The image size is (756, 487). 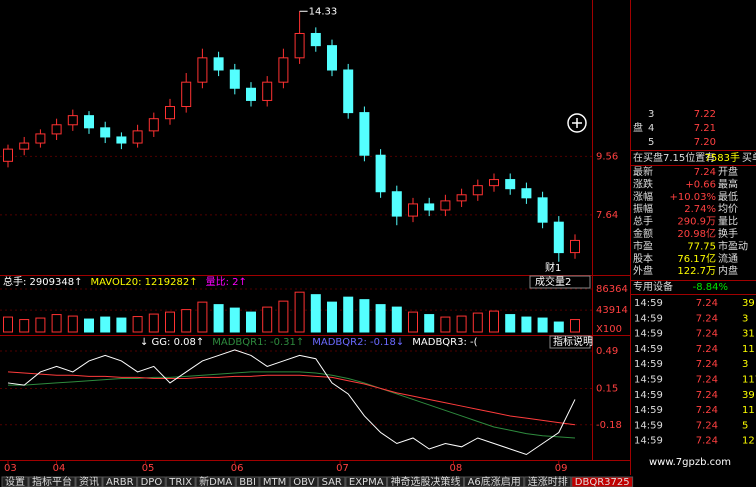 What do you see at coordinates (745, 425) in the screenshot?
I see `trade-volume: 5` at bounding box center [745, 425].